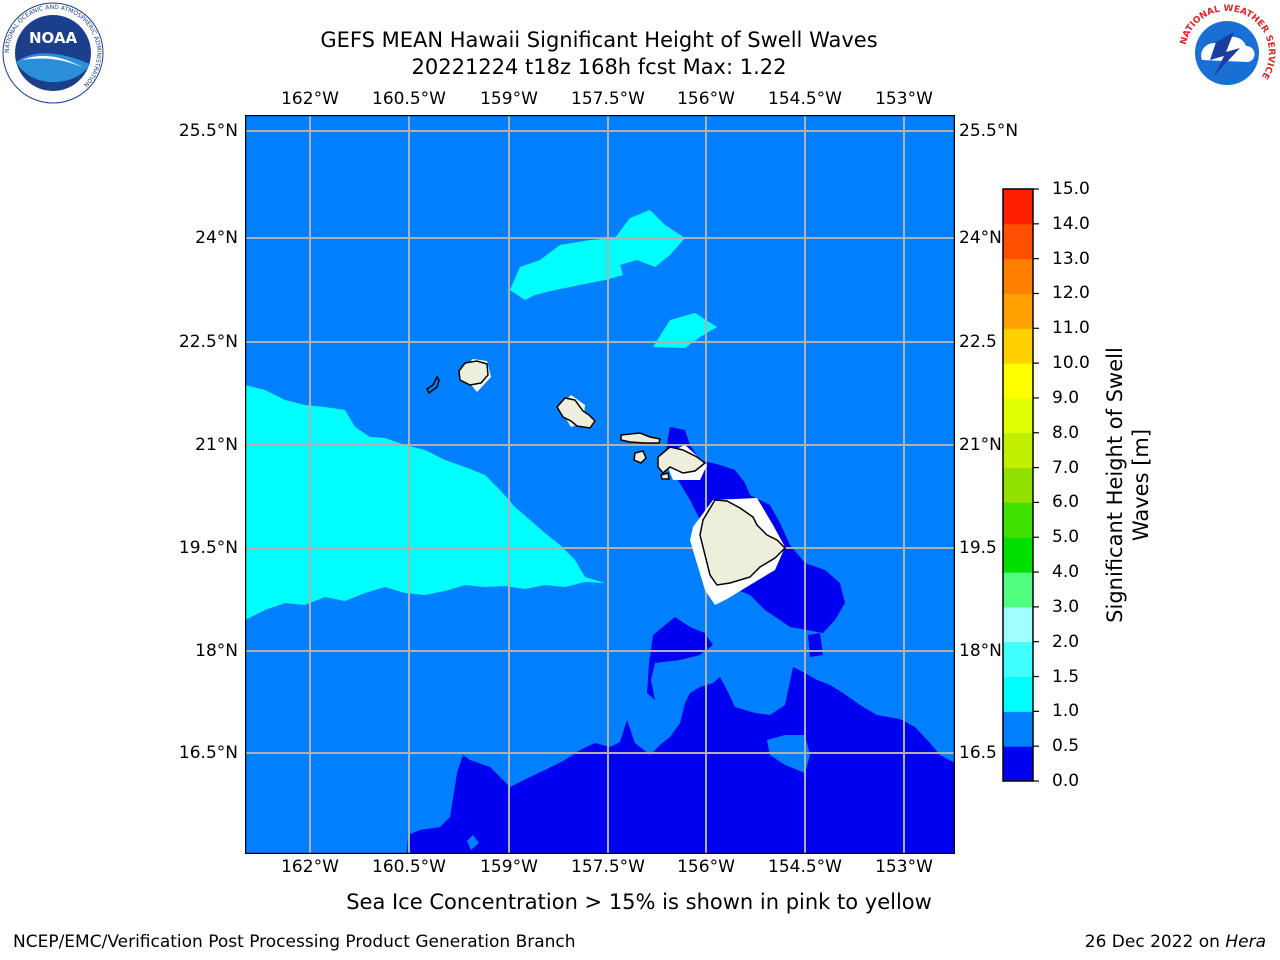 Image resolution: width=1280 pixels, height=960 pixels. Describe the element at coordinates (1071, 328) in the screenshot. I see `colorbar-tick: 11.0` at that location.